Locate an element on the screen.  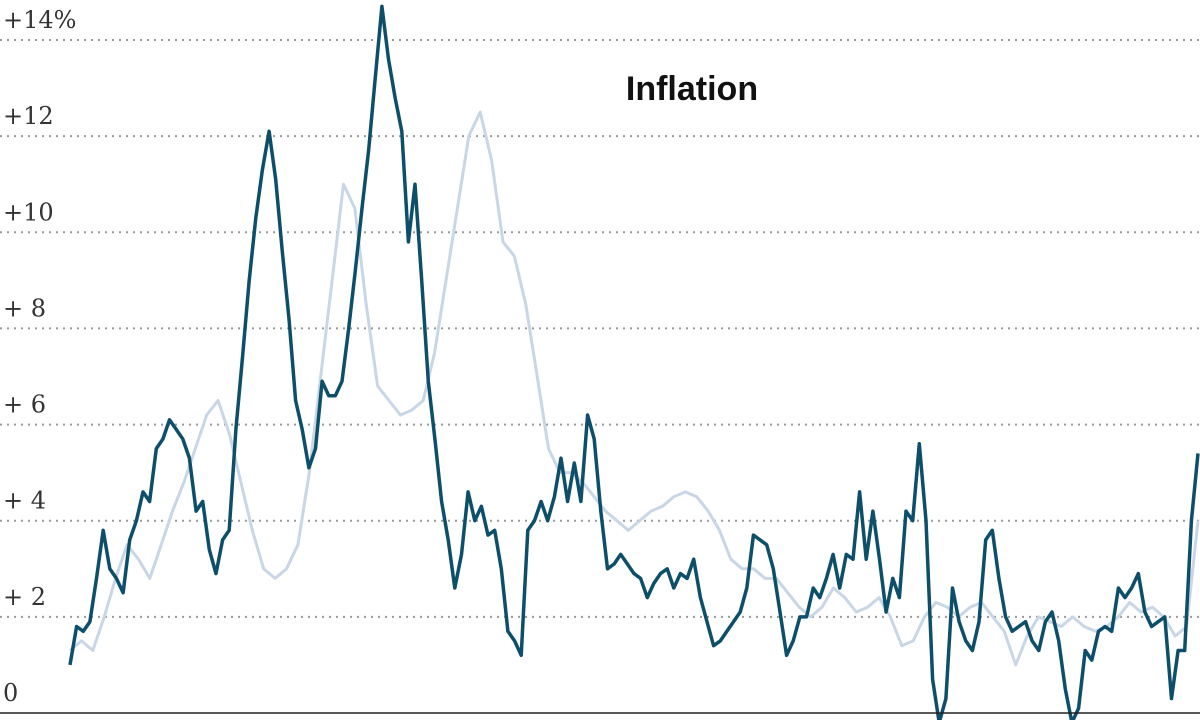
y-tick-label: + 8 is located at coordinates (24, 308).